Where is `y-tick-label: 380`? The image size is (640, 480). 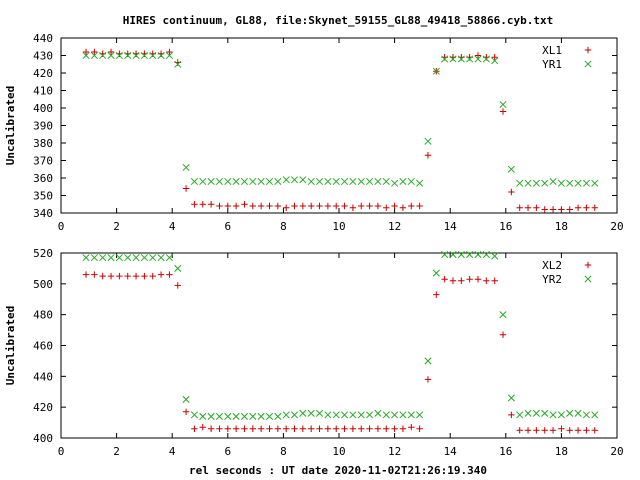
y-tick-label: 380 is located at coordinates (43, 143).